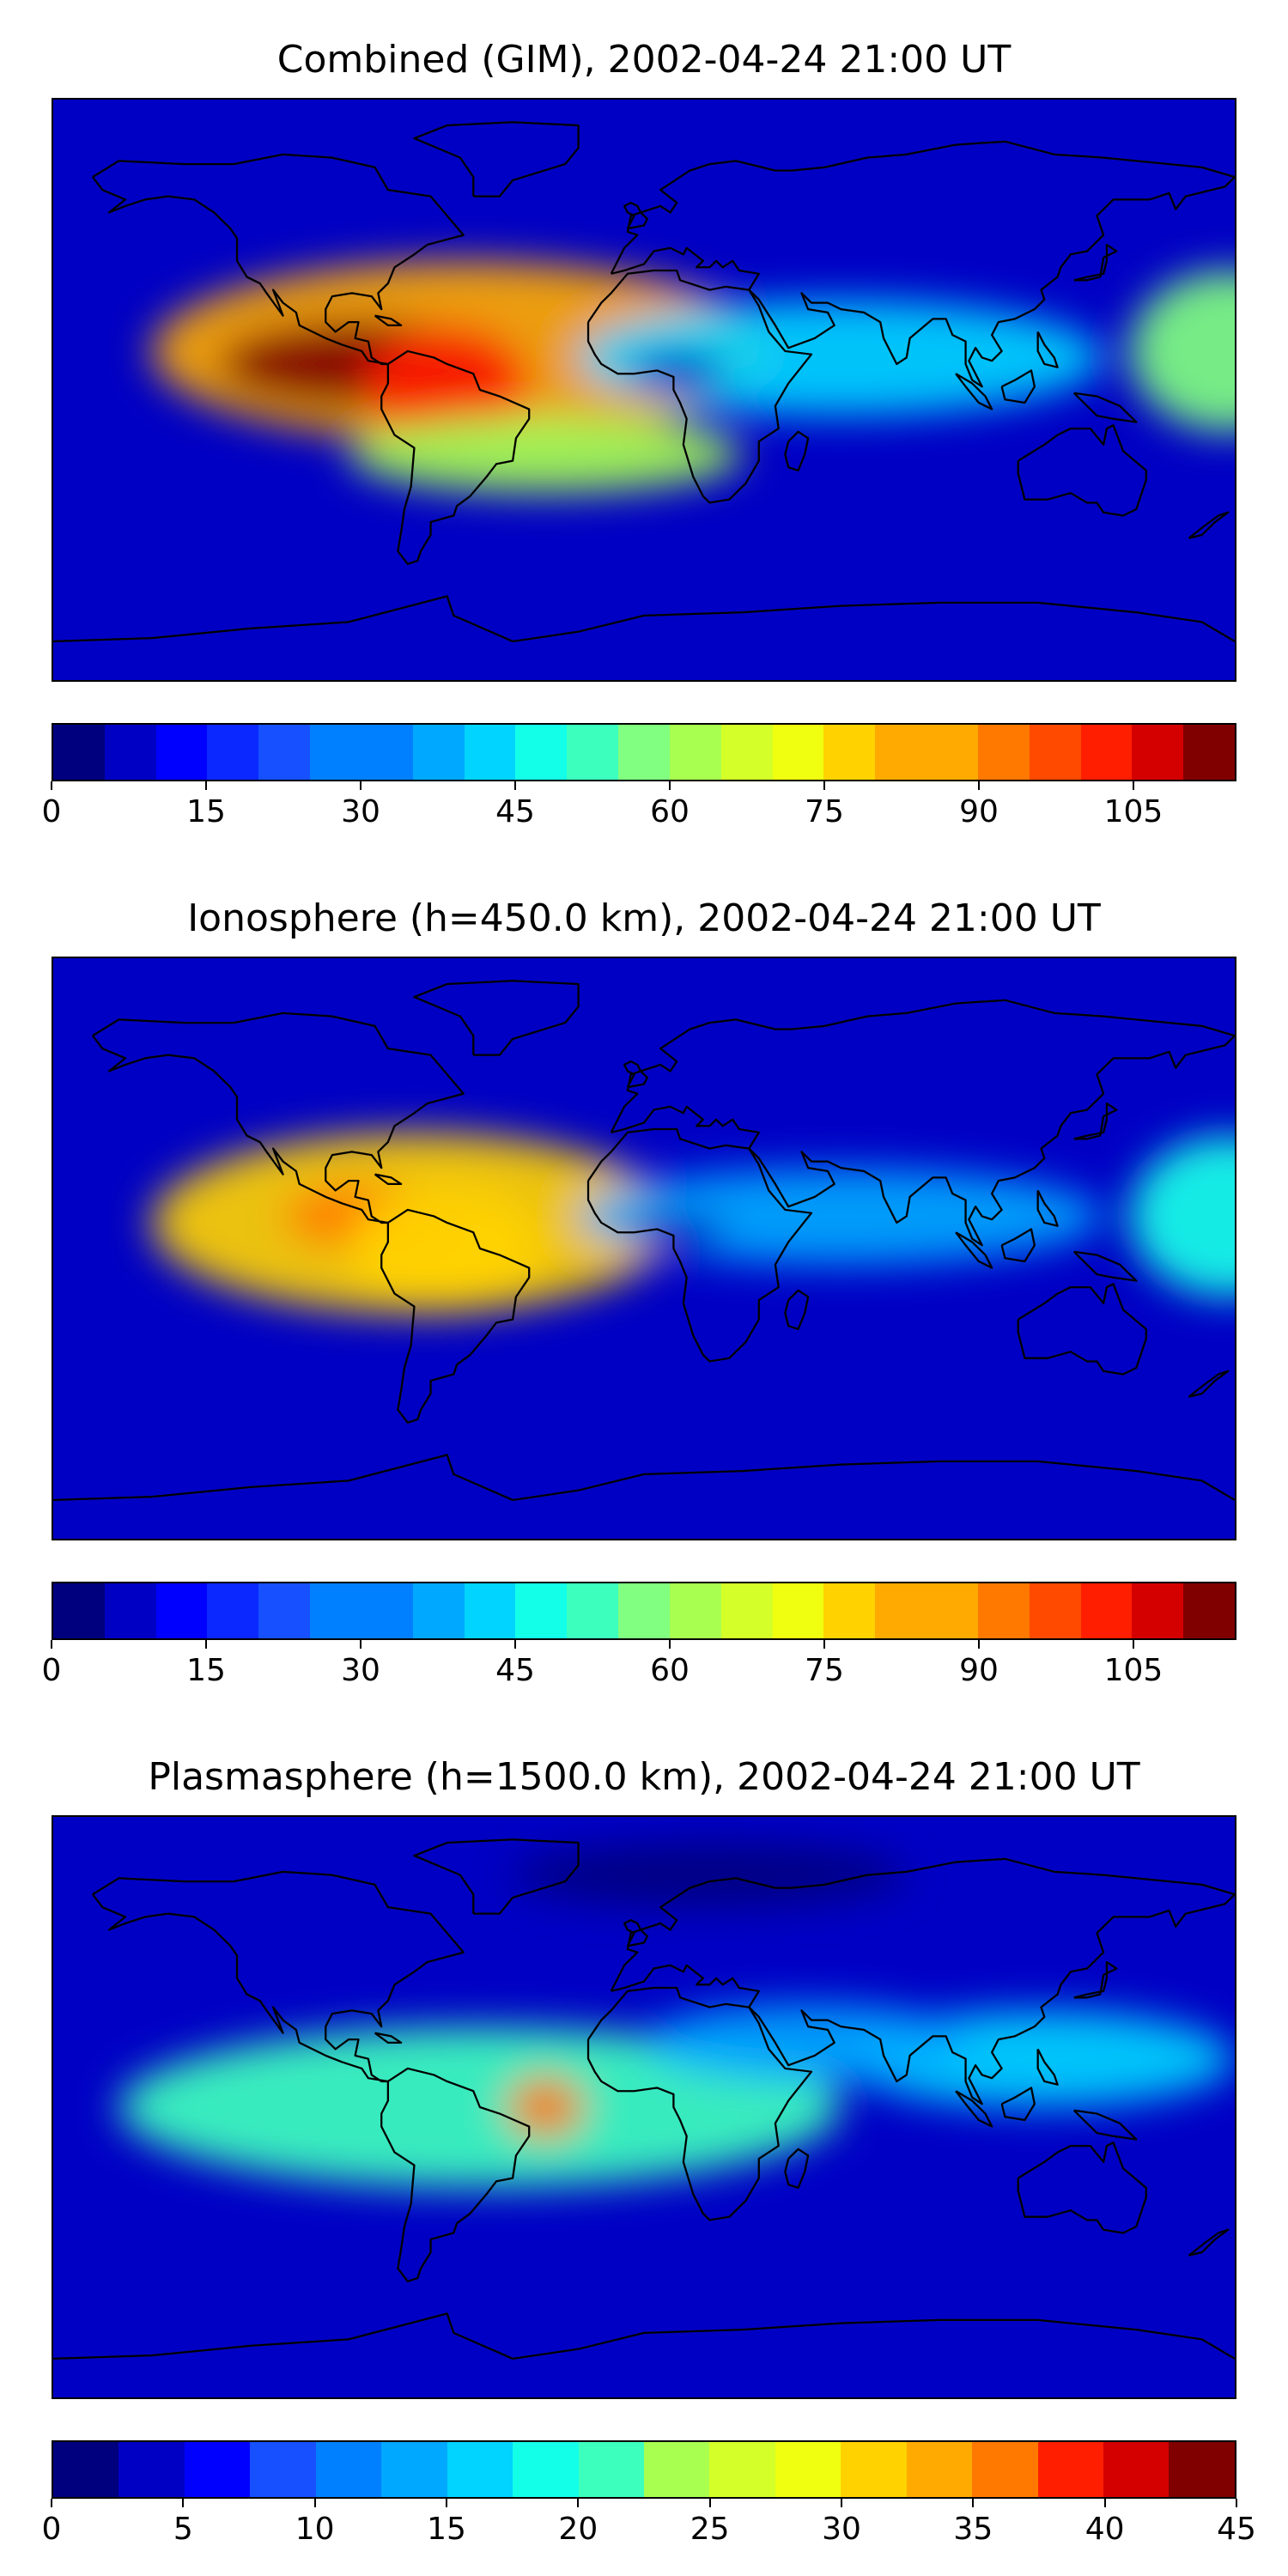 This screenshot has height=2576, width=1288. Describe the element at coordinates (446, 2529) in the screenshot. I see `colorbar-tick-label: 15` at that location.